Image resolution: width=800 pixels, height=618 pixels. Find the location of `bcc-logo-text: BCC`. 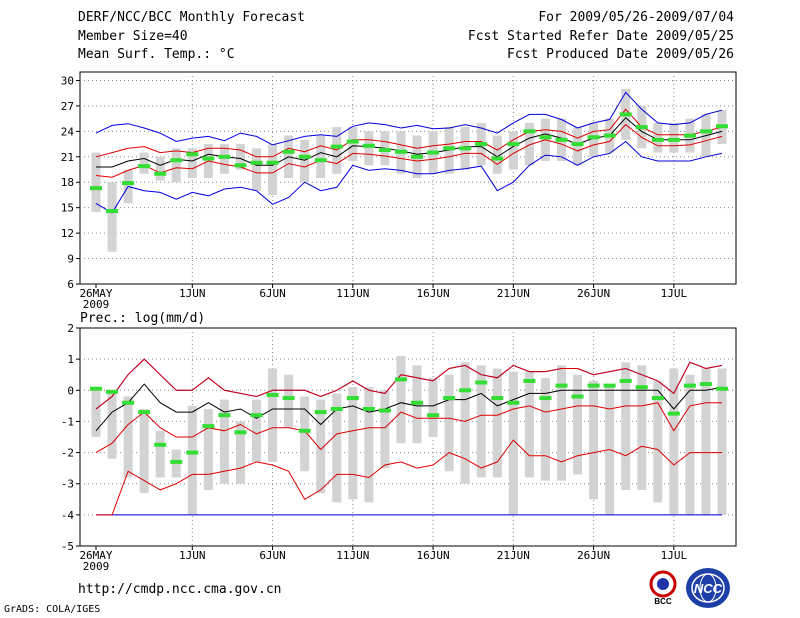

bcc-logo-text: BCC is located at coordinates (663, 601).